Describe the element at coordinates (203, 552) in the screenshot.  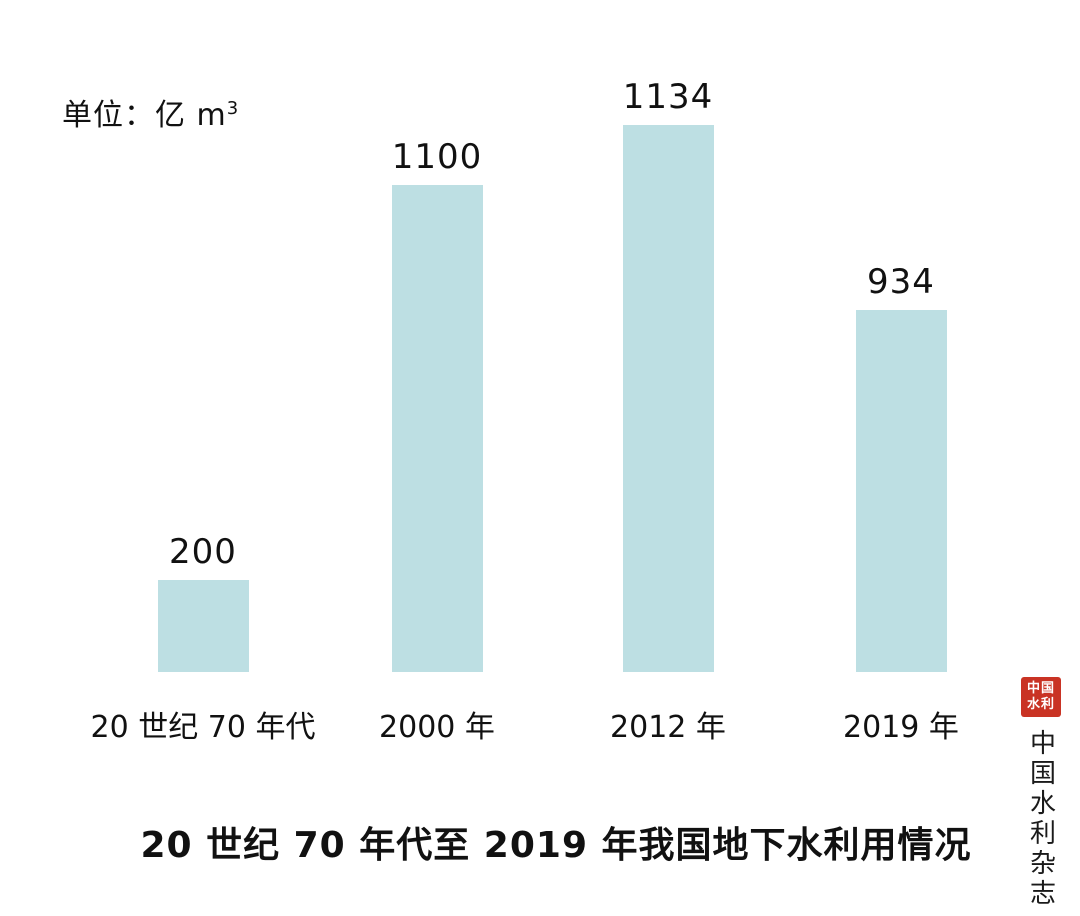
I see `bar-value-label: 200` at that location.